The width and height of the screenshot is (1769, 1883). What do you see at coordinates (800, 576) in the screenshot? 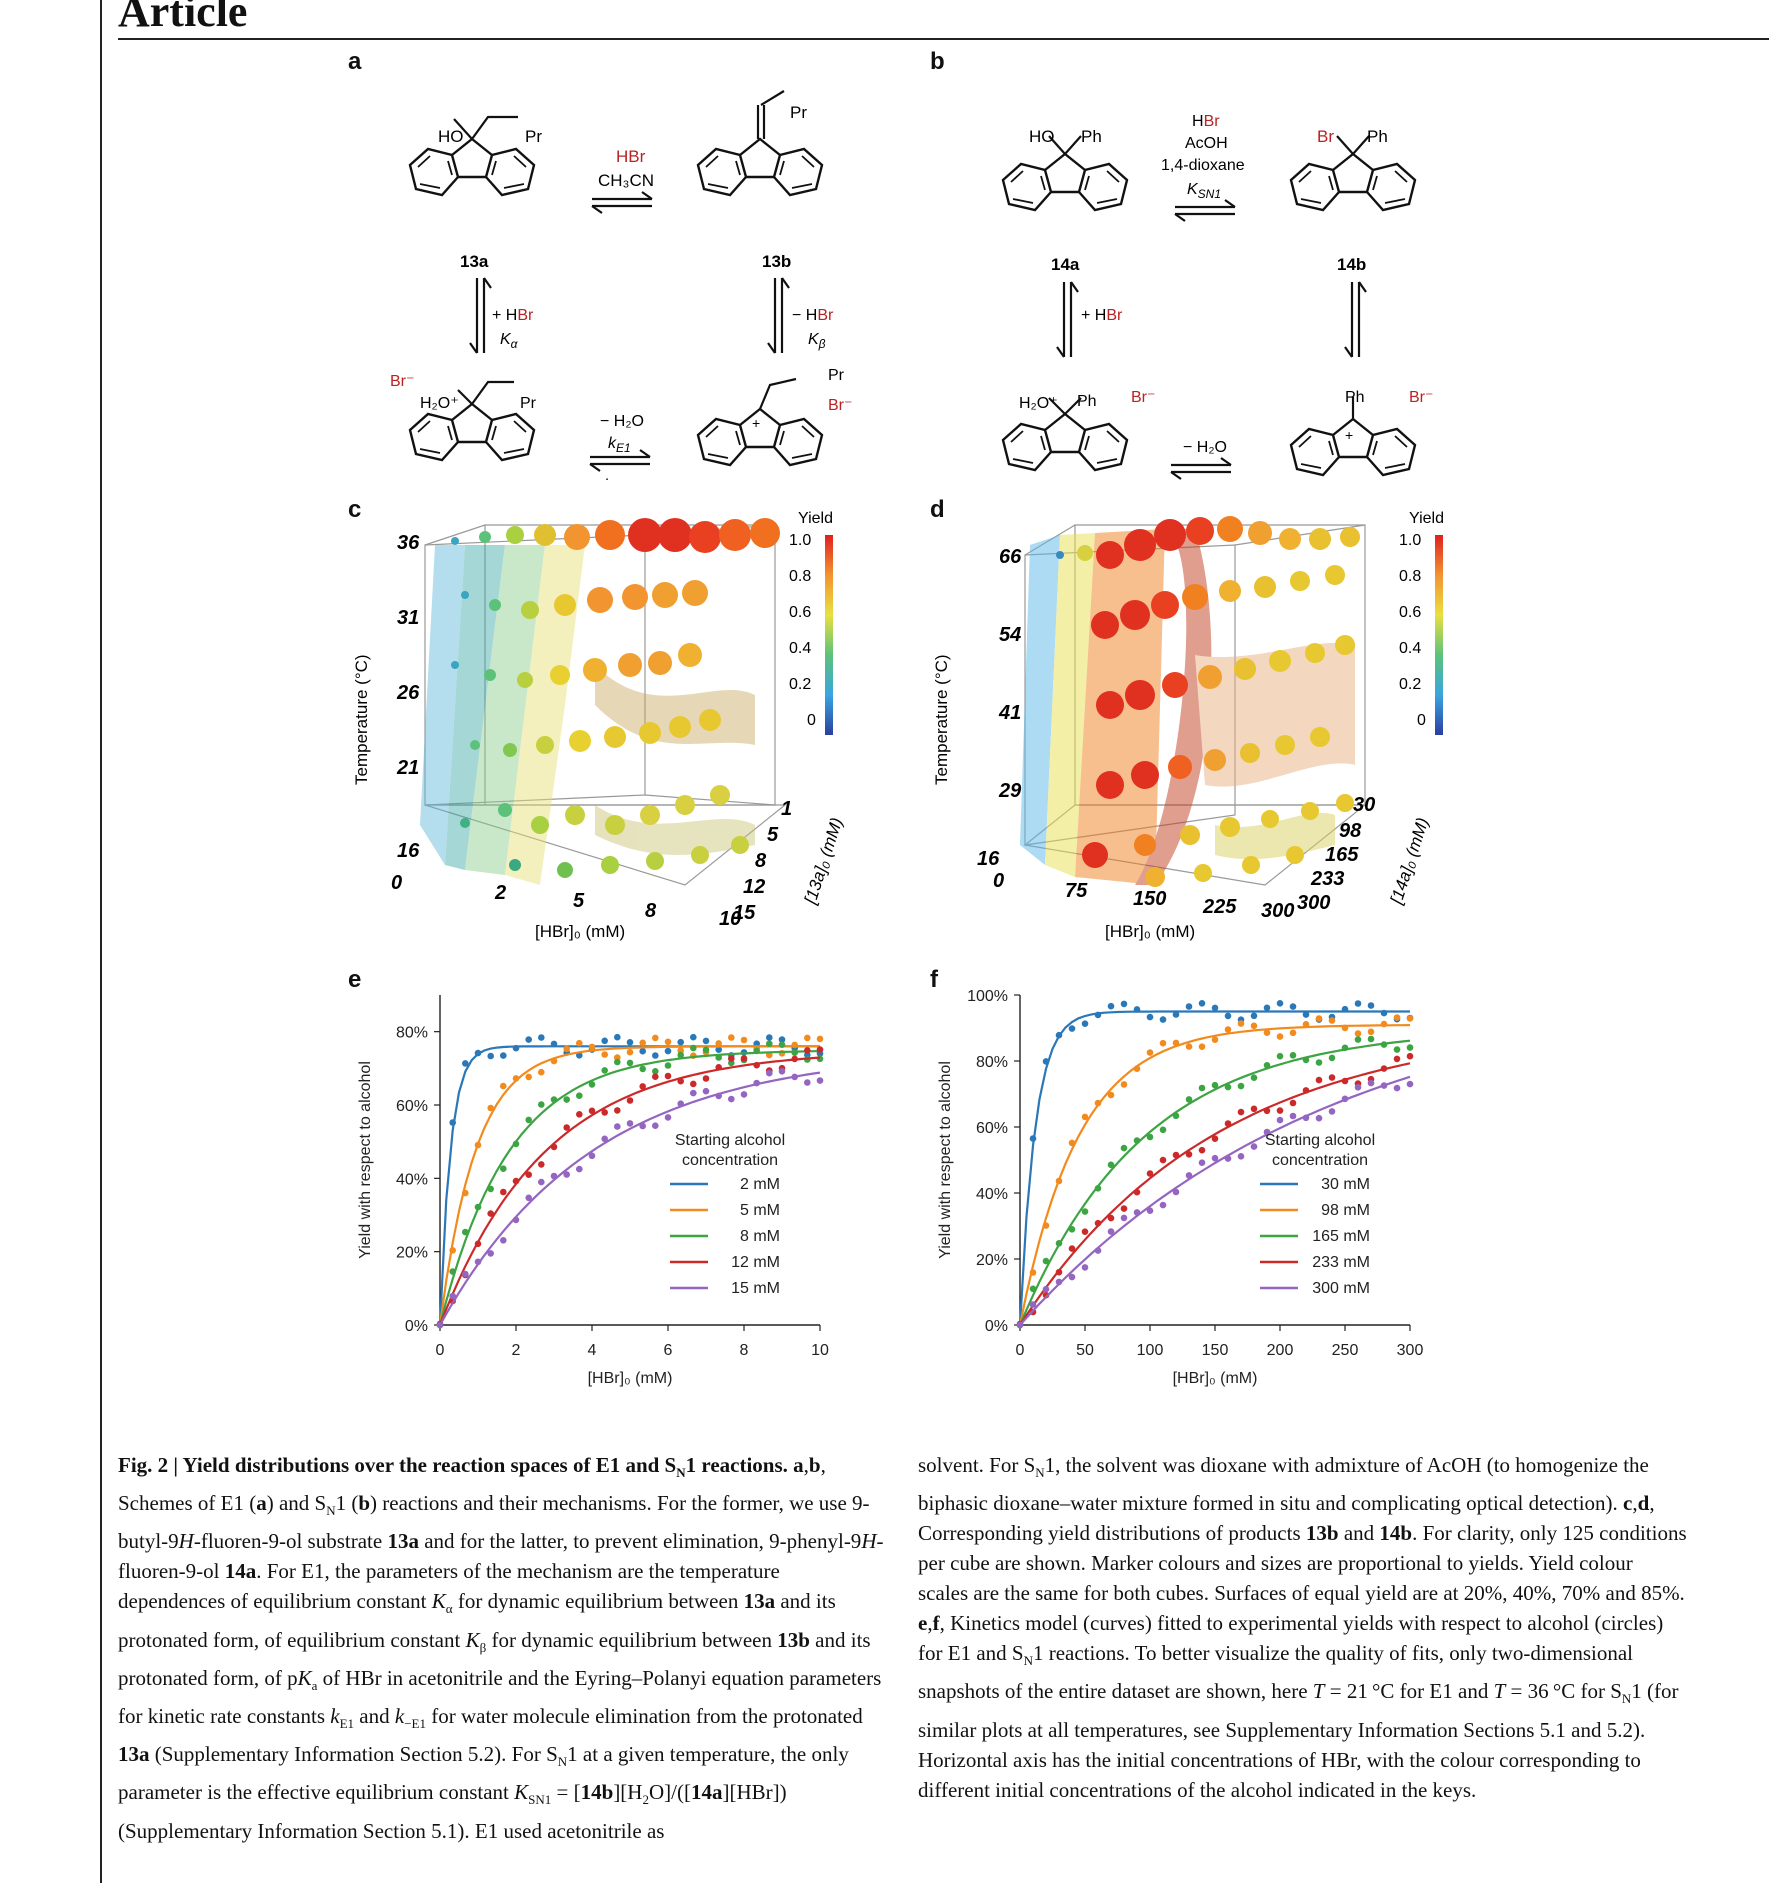
I see `cube-c-cbar-0.8: 0.8` at bounding box center [800, 576].